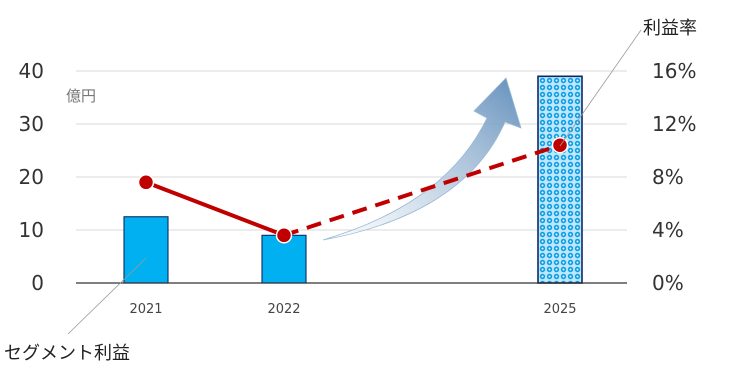  I want to click on left-tick-label: 20, so click(31, 177).